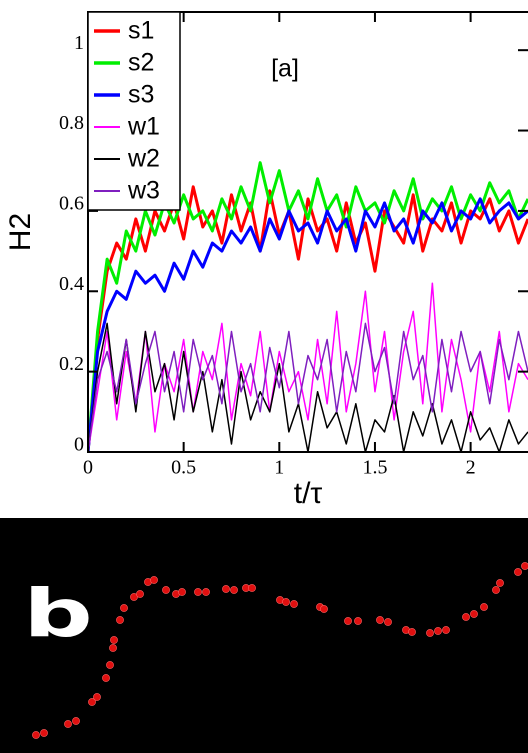 The image size is (528, 753). Describe the element at coordinates (71, 364) in the screenshot. I see `y-tick-label: 0.2` at that location.